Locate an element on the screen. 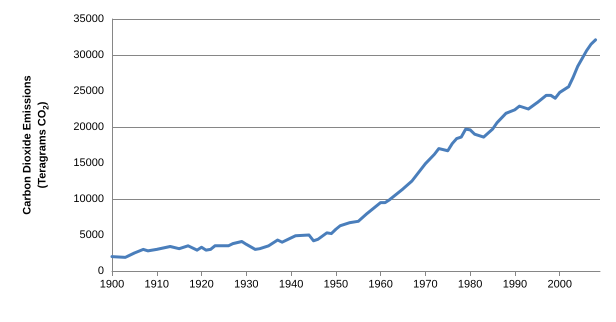 This screenshot has height=322, width=616. x-tick-label: 1900 is located at coordinates (112, 284).